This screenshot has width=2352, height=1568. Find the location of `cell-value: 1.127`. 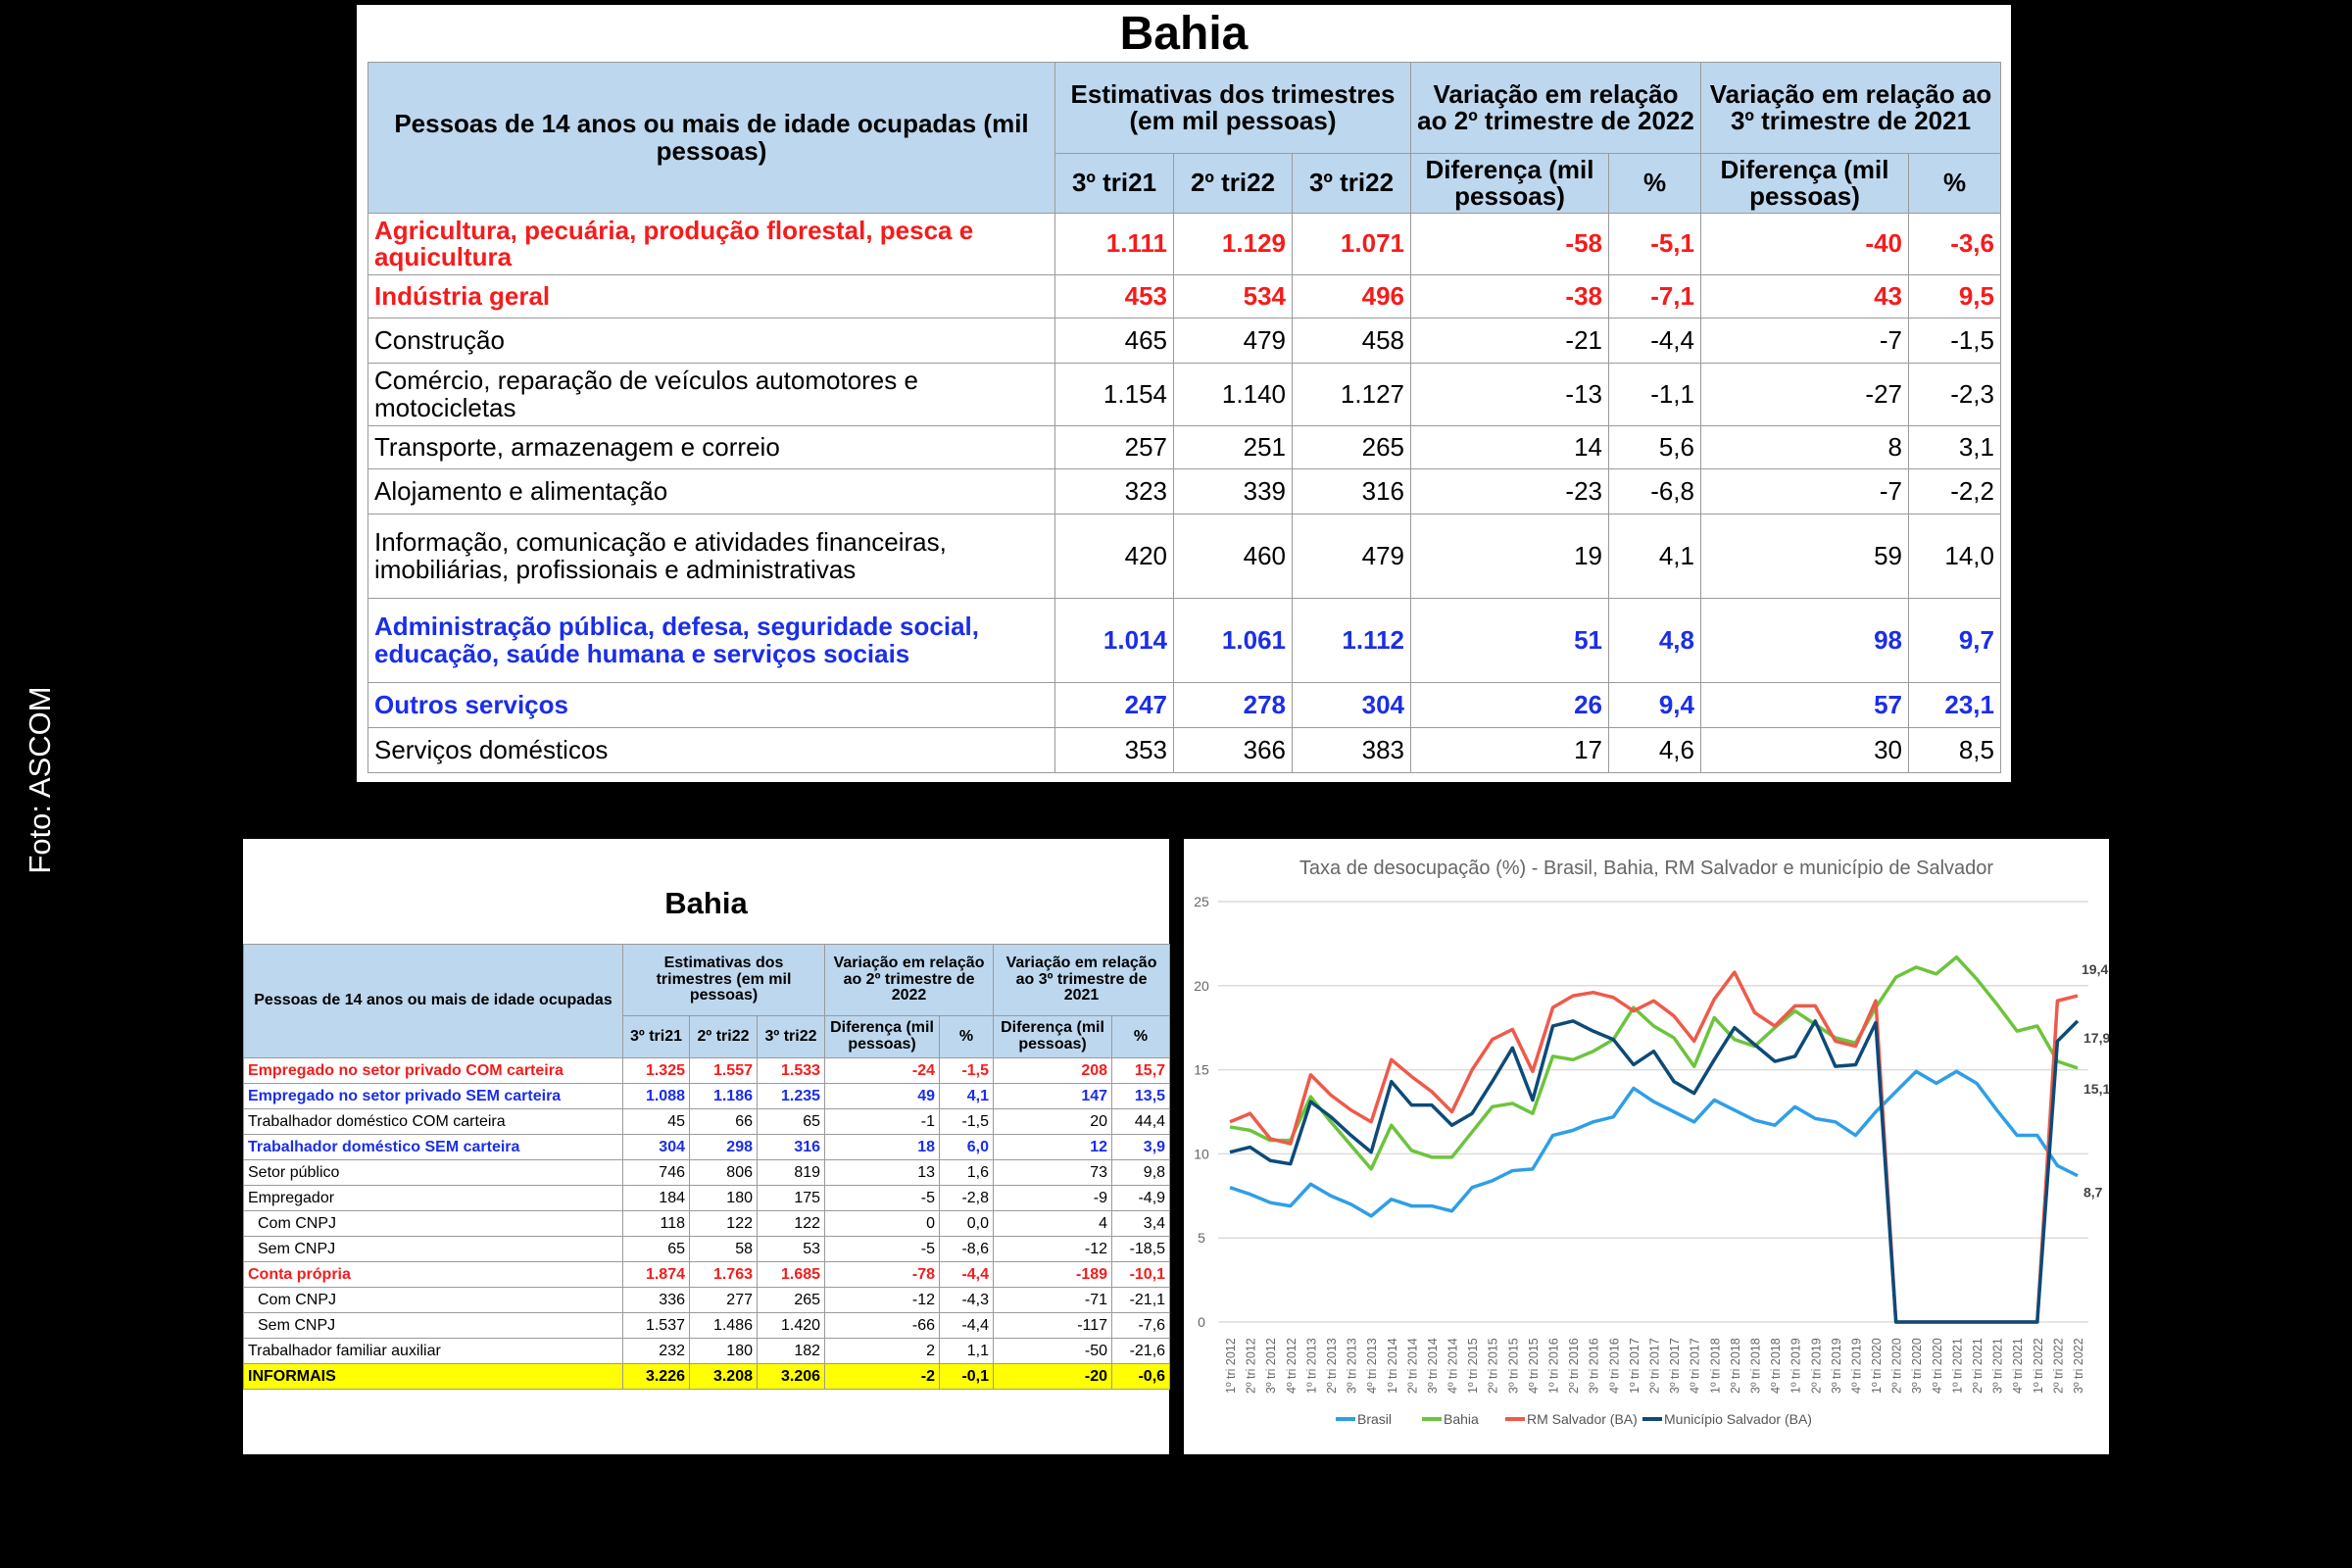

cell-value: 1.127 is located at coordinates (1351, 394).